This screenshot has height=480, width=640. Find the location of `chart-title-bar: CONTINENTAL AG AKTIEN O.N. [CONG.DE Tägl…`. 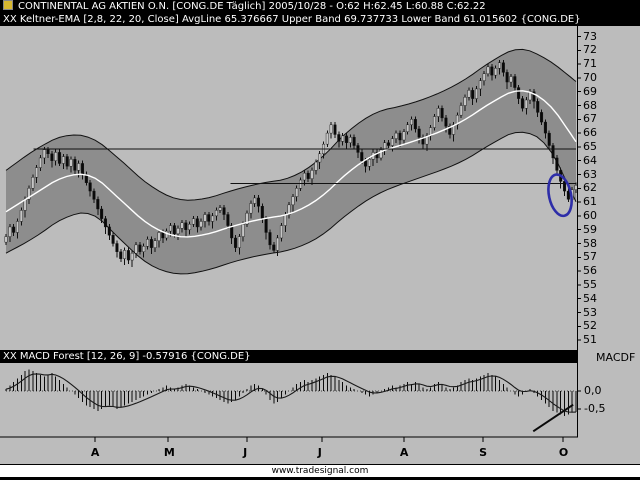

chart-title-bar: CONTINENTAL AG AKTIEN O.N. [CONG.DE Tägl… is located at coordinates (320, 6).